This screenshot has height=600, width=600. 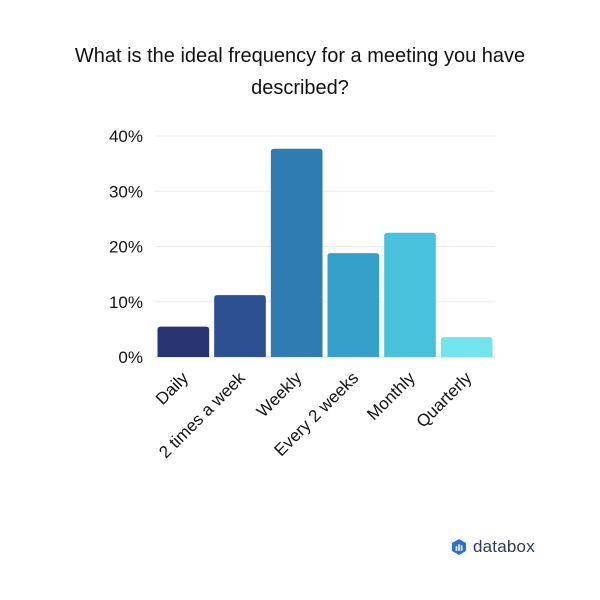 I want to click on brand-logo: databox, so click(x=492, y=547).